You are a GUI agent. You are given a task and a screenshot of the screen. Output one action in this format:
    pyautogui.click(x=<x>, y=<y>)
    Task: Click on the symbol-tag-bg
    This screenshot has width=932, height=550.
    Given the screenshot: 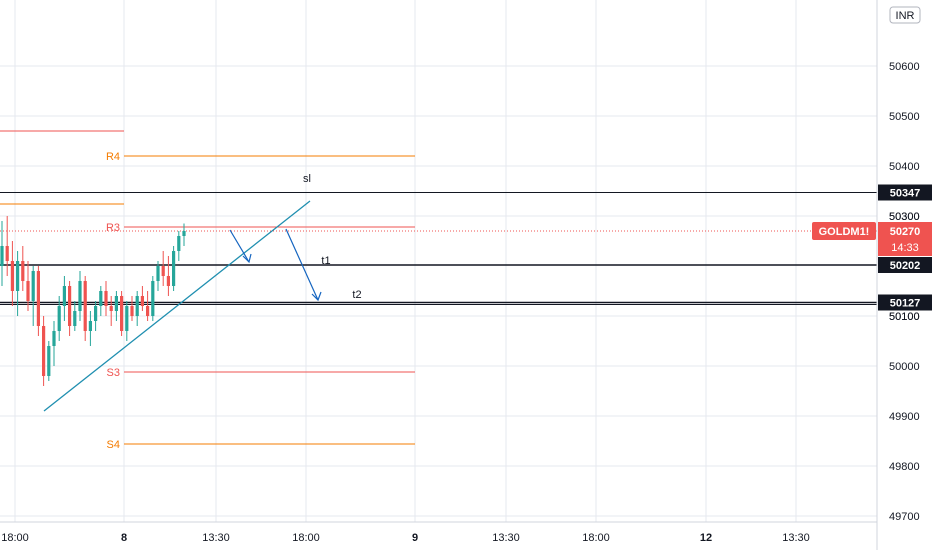 What is the action you would take?
    pyautogui.click(x=844, y=231)
    